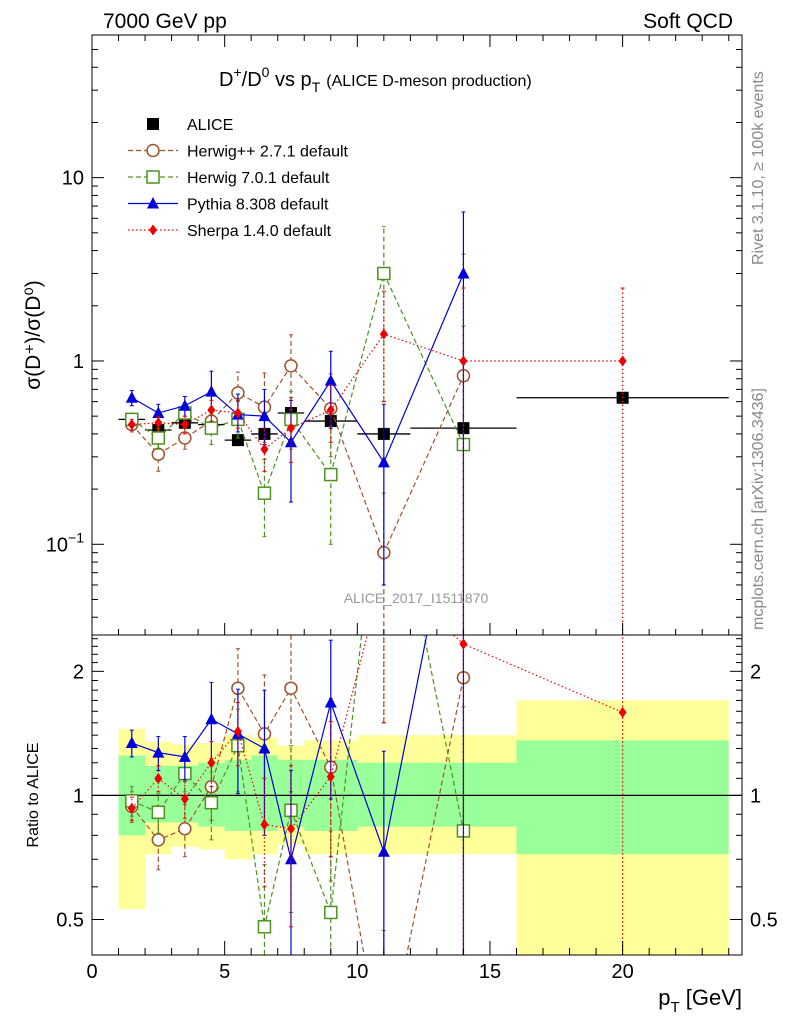 The width and height of the screenshot is (786, 1024). What do you see at coordinates (490, 972) in the screenshot?
I see `x-tick-label: 15` at bounding box center [490, 972].